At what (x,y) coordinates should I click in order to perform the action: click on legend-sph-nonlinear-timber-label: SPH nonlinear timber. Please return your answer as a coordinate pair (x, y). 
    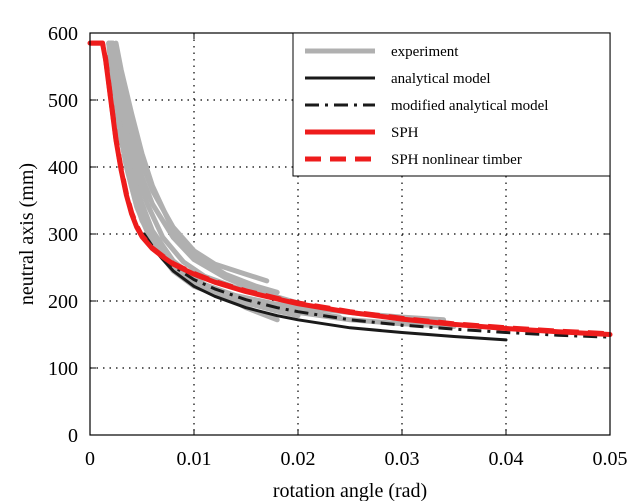
    Looking at the image, I should click on (456, 160).